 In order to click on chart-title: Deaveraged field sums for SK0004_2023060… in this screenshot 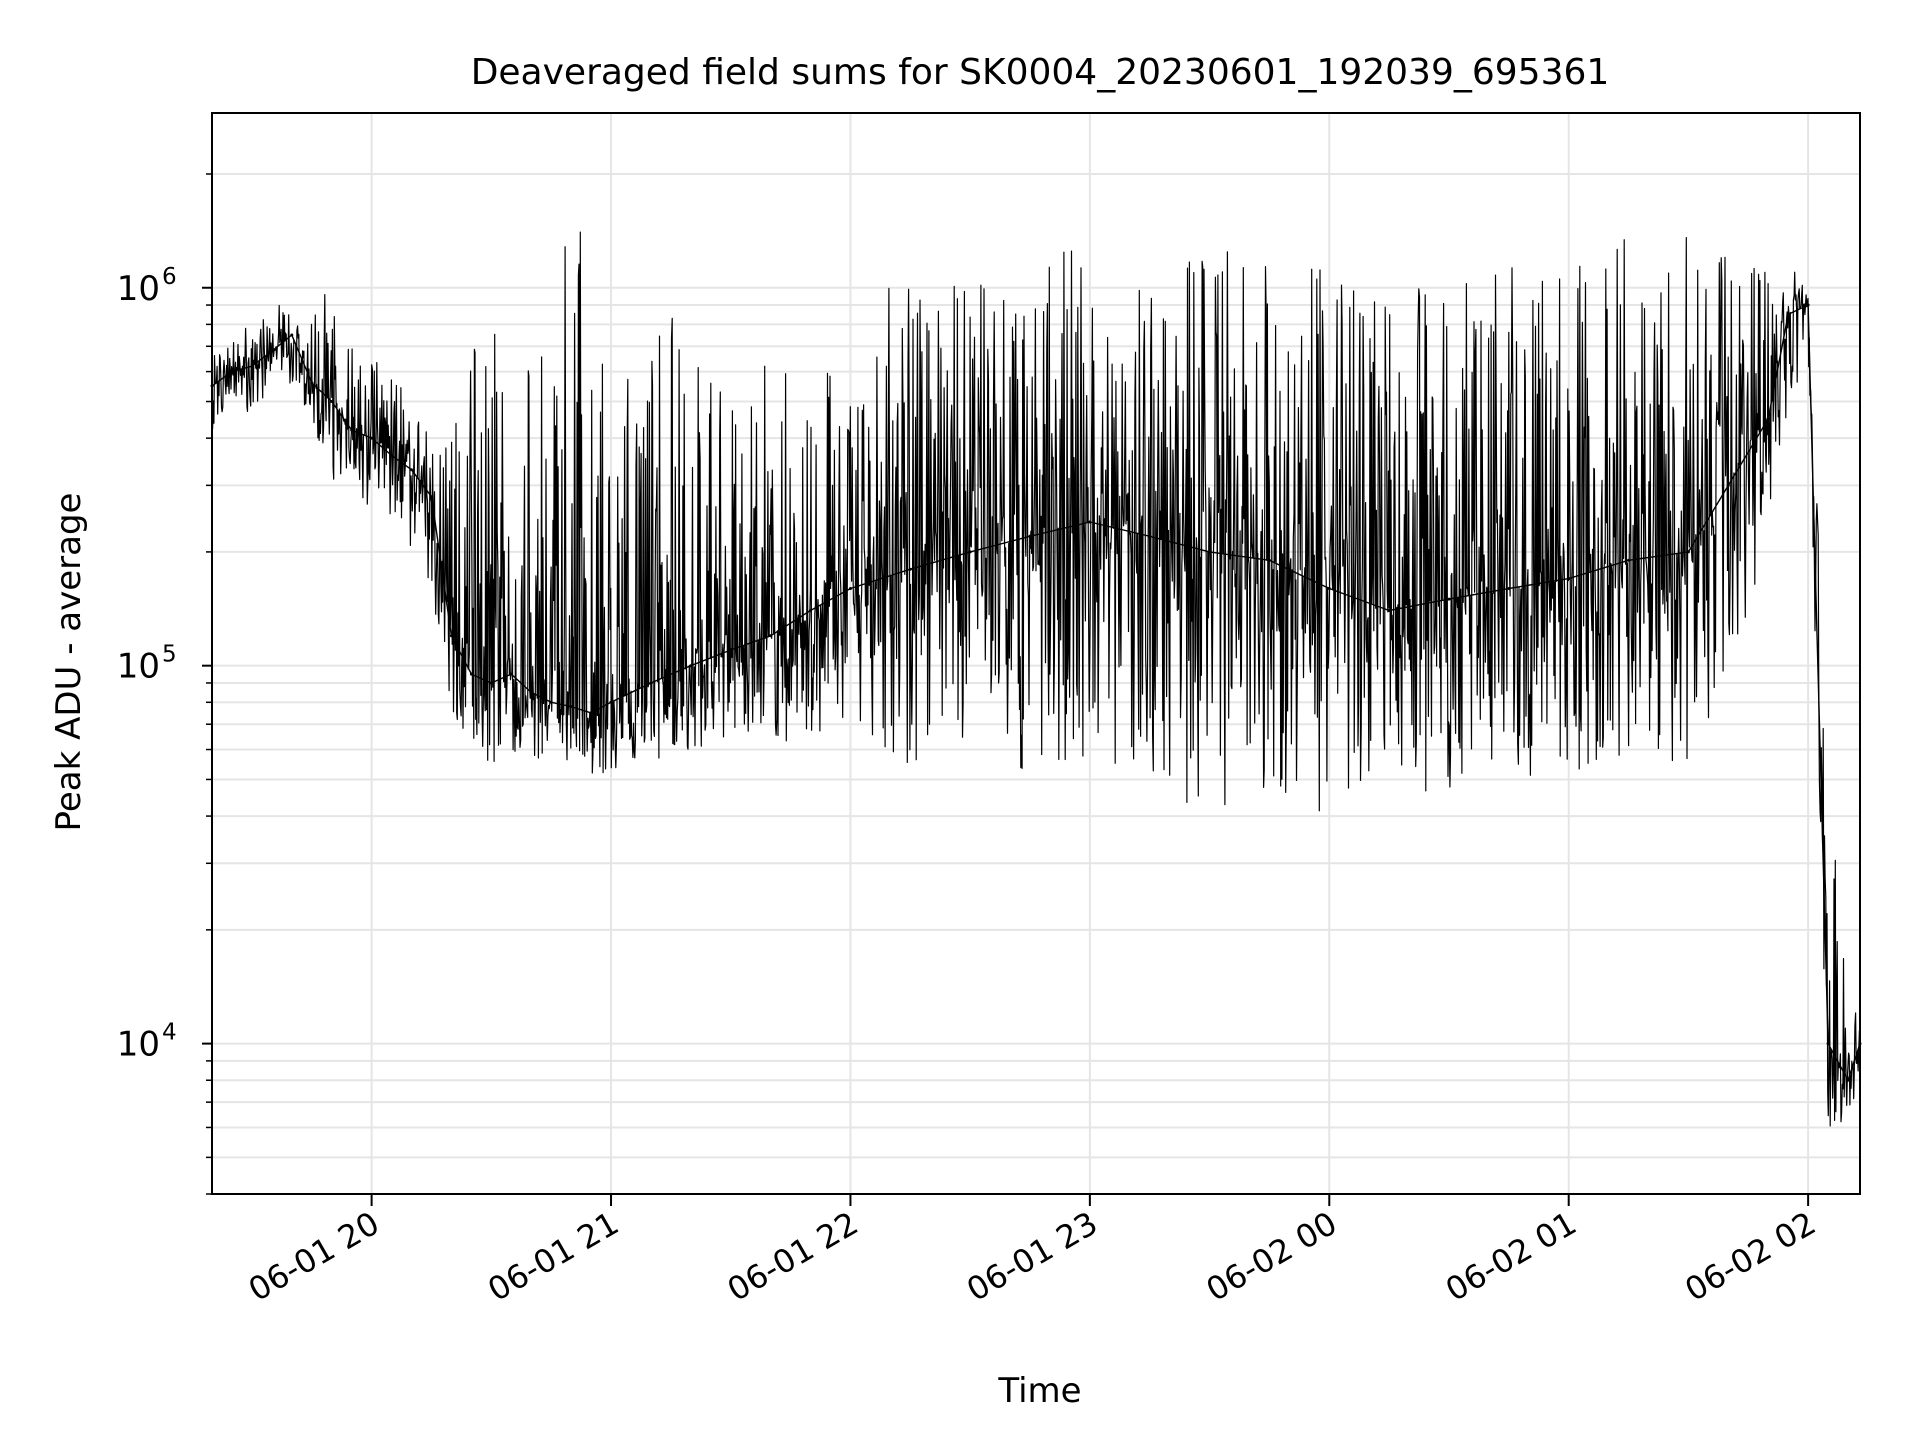, I will do `click(1040, 72)`.